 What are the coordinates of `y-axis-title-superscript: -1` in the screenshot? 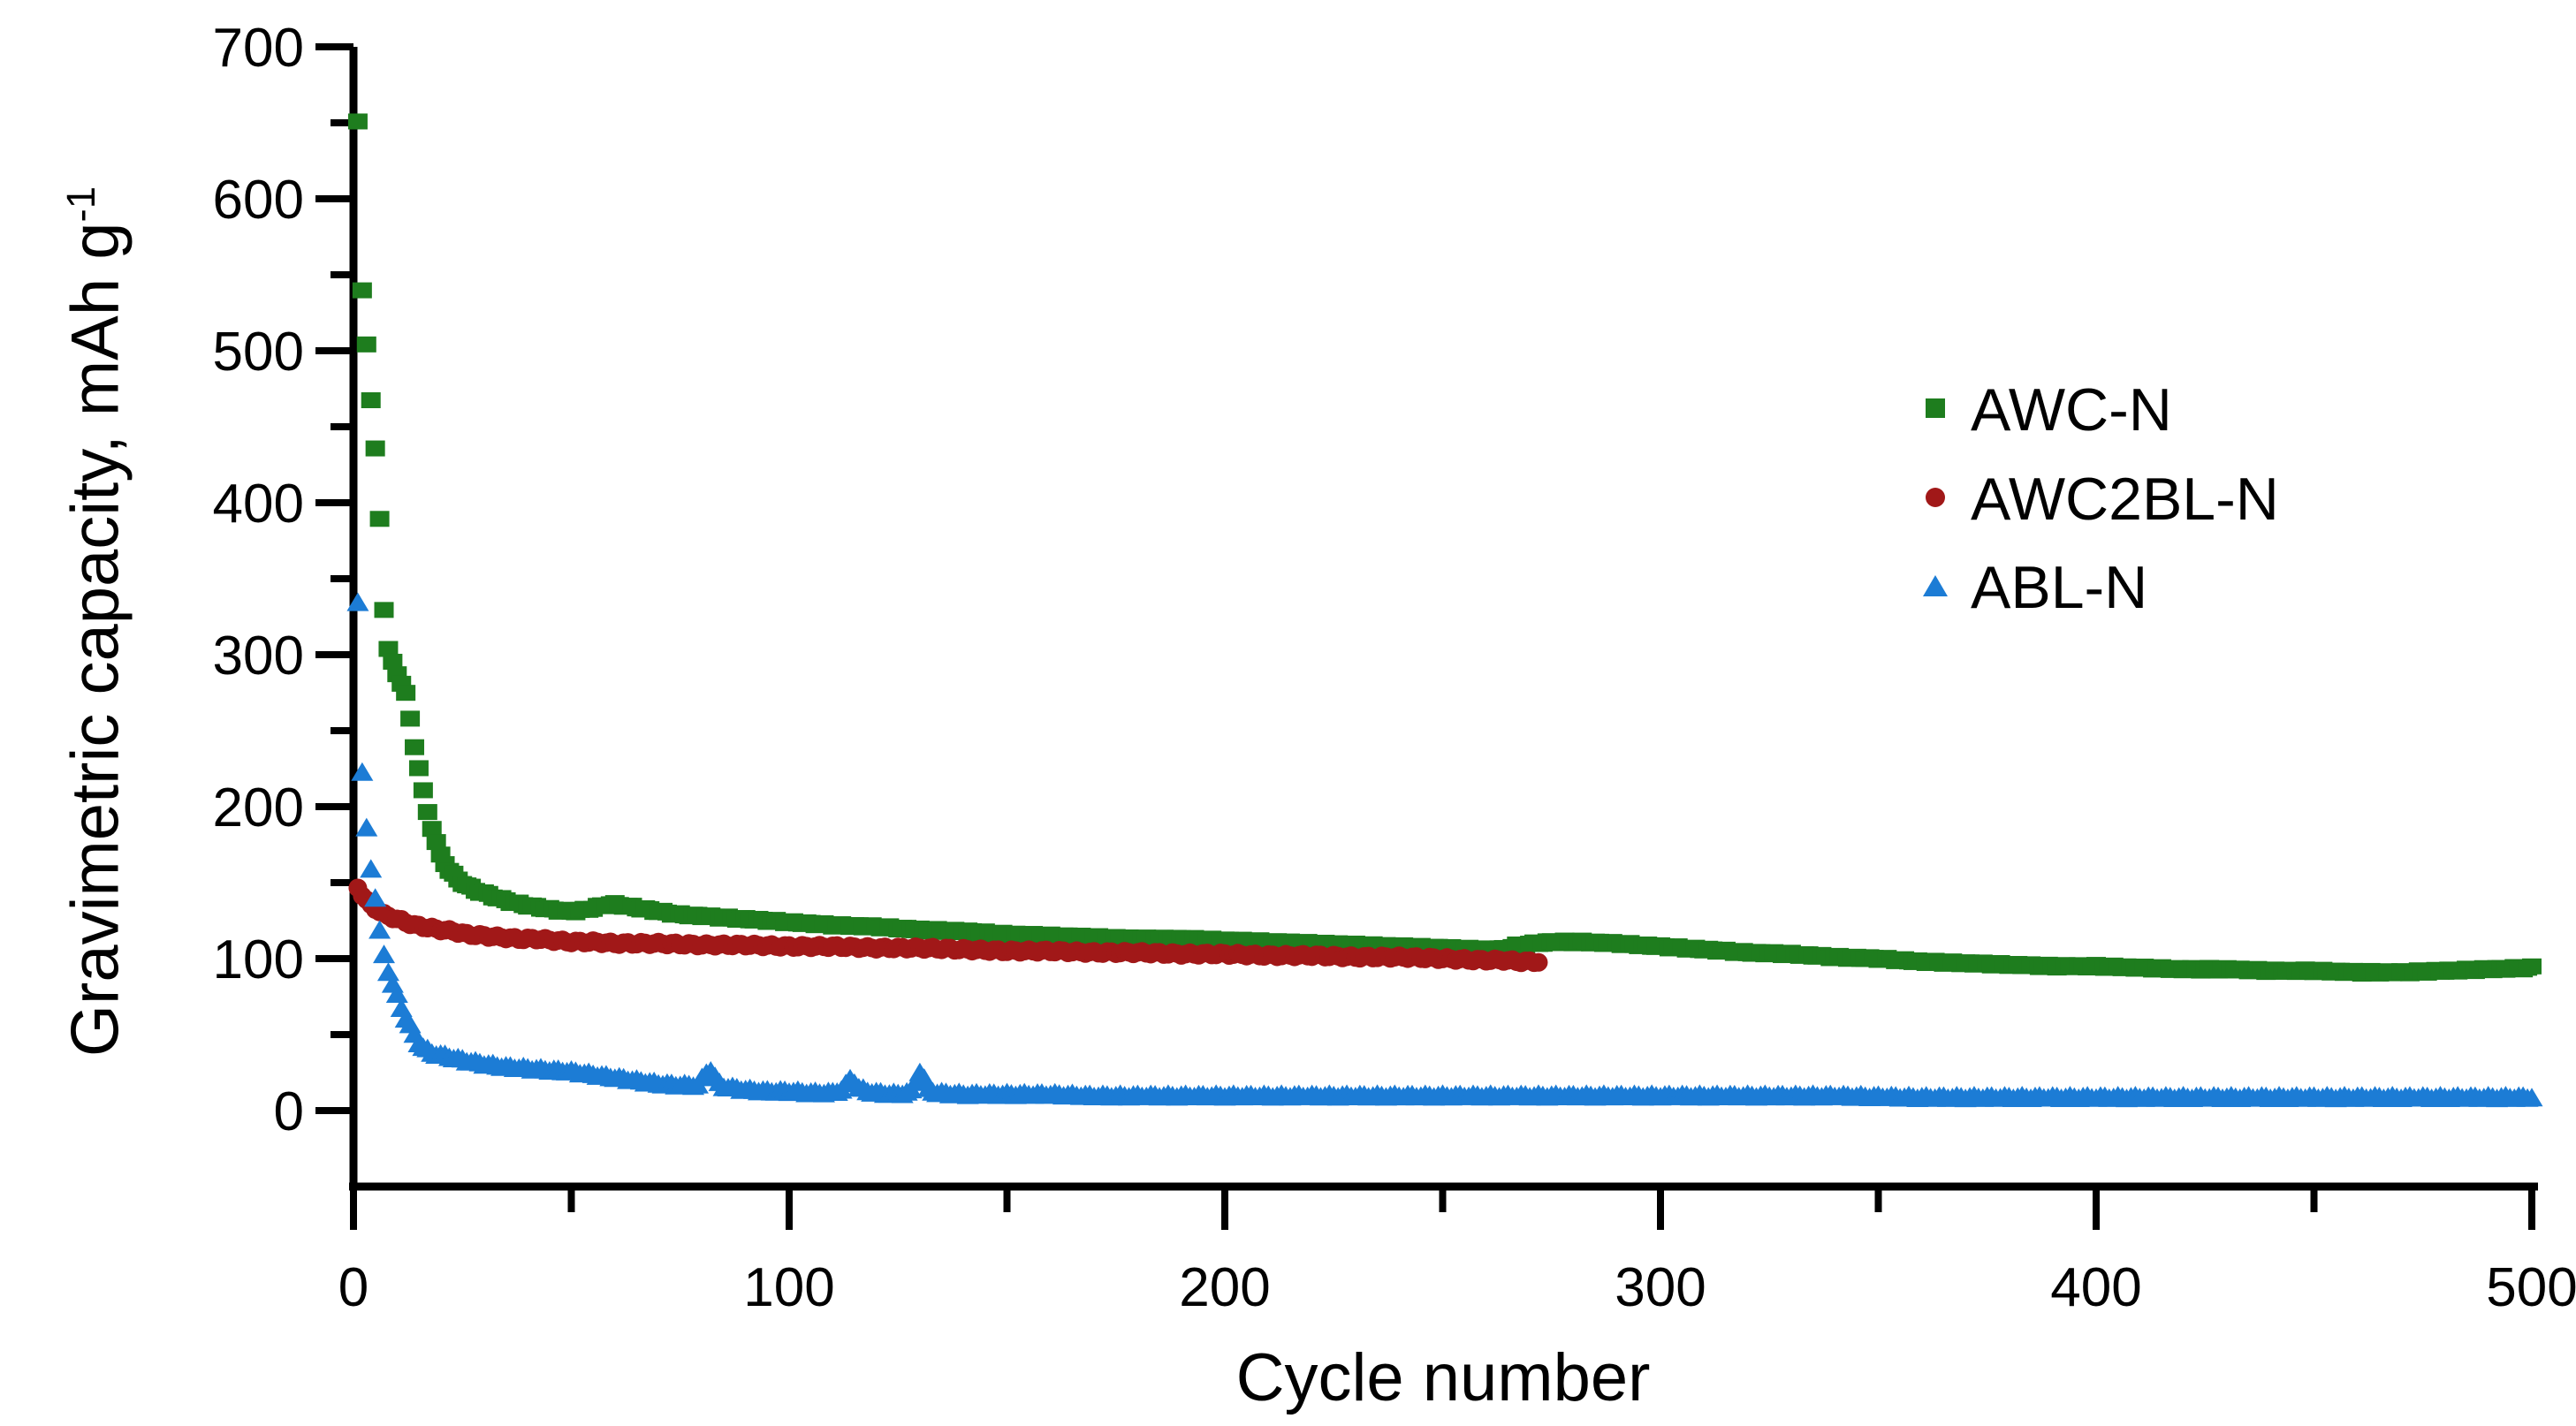 It's located at (81, 204).